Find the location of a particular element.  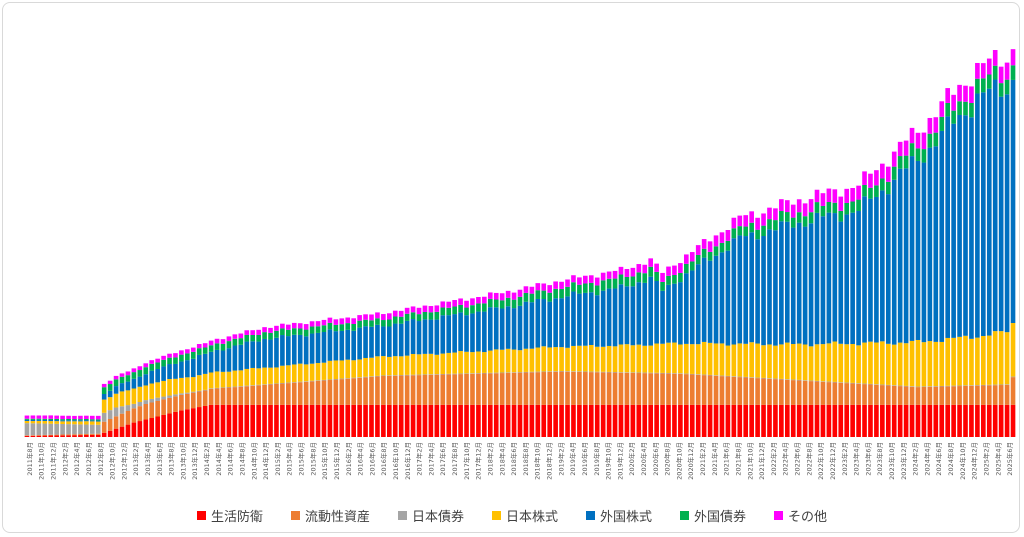

x-tick-label: 2020年6月 is located at coordinates (655, 459).